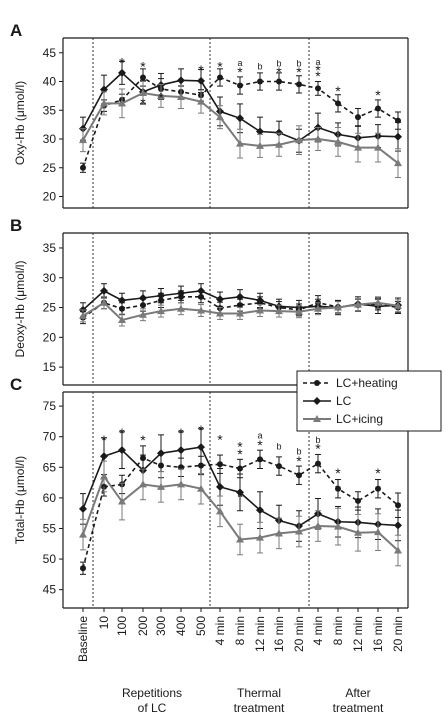 The image size is (448, 722). What do you see at coordinates (152, 693) in the screenshot?
I see `x-group-label: Repetitions` at bounding box center [152, 693].